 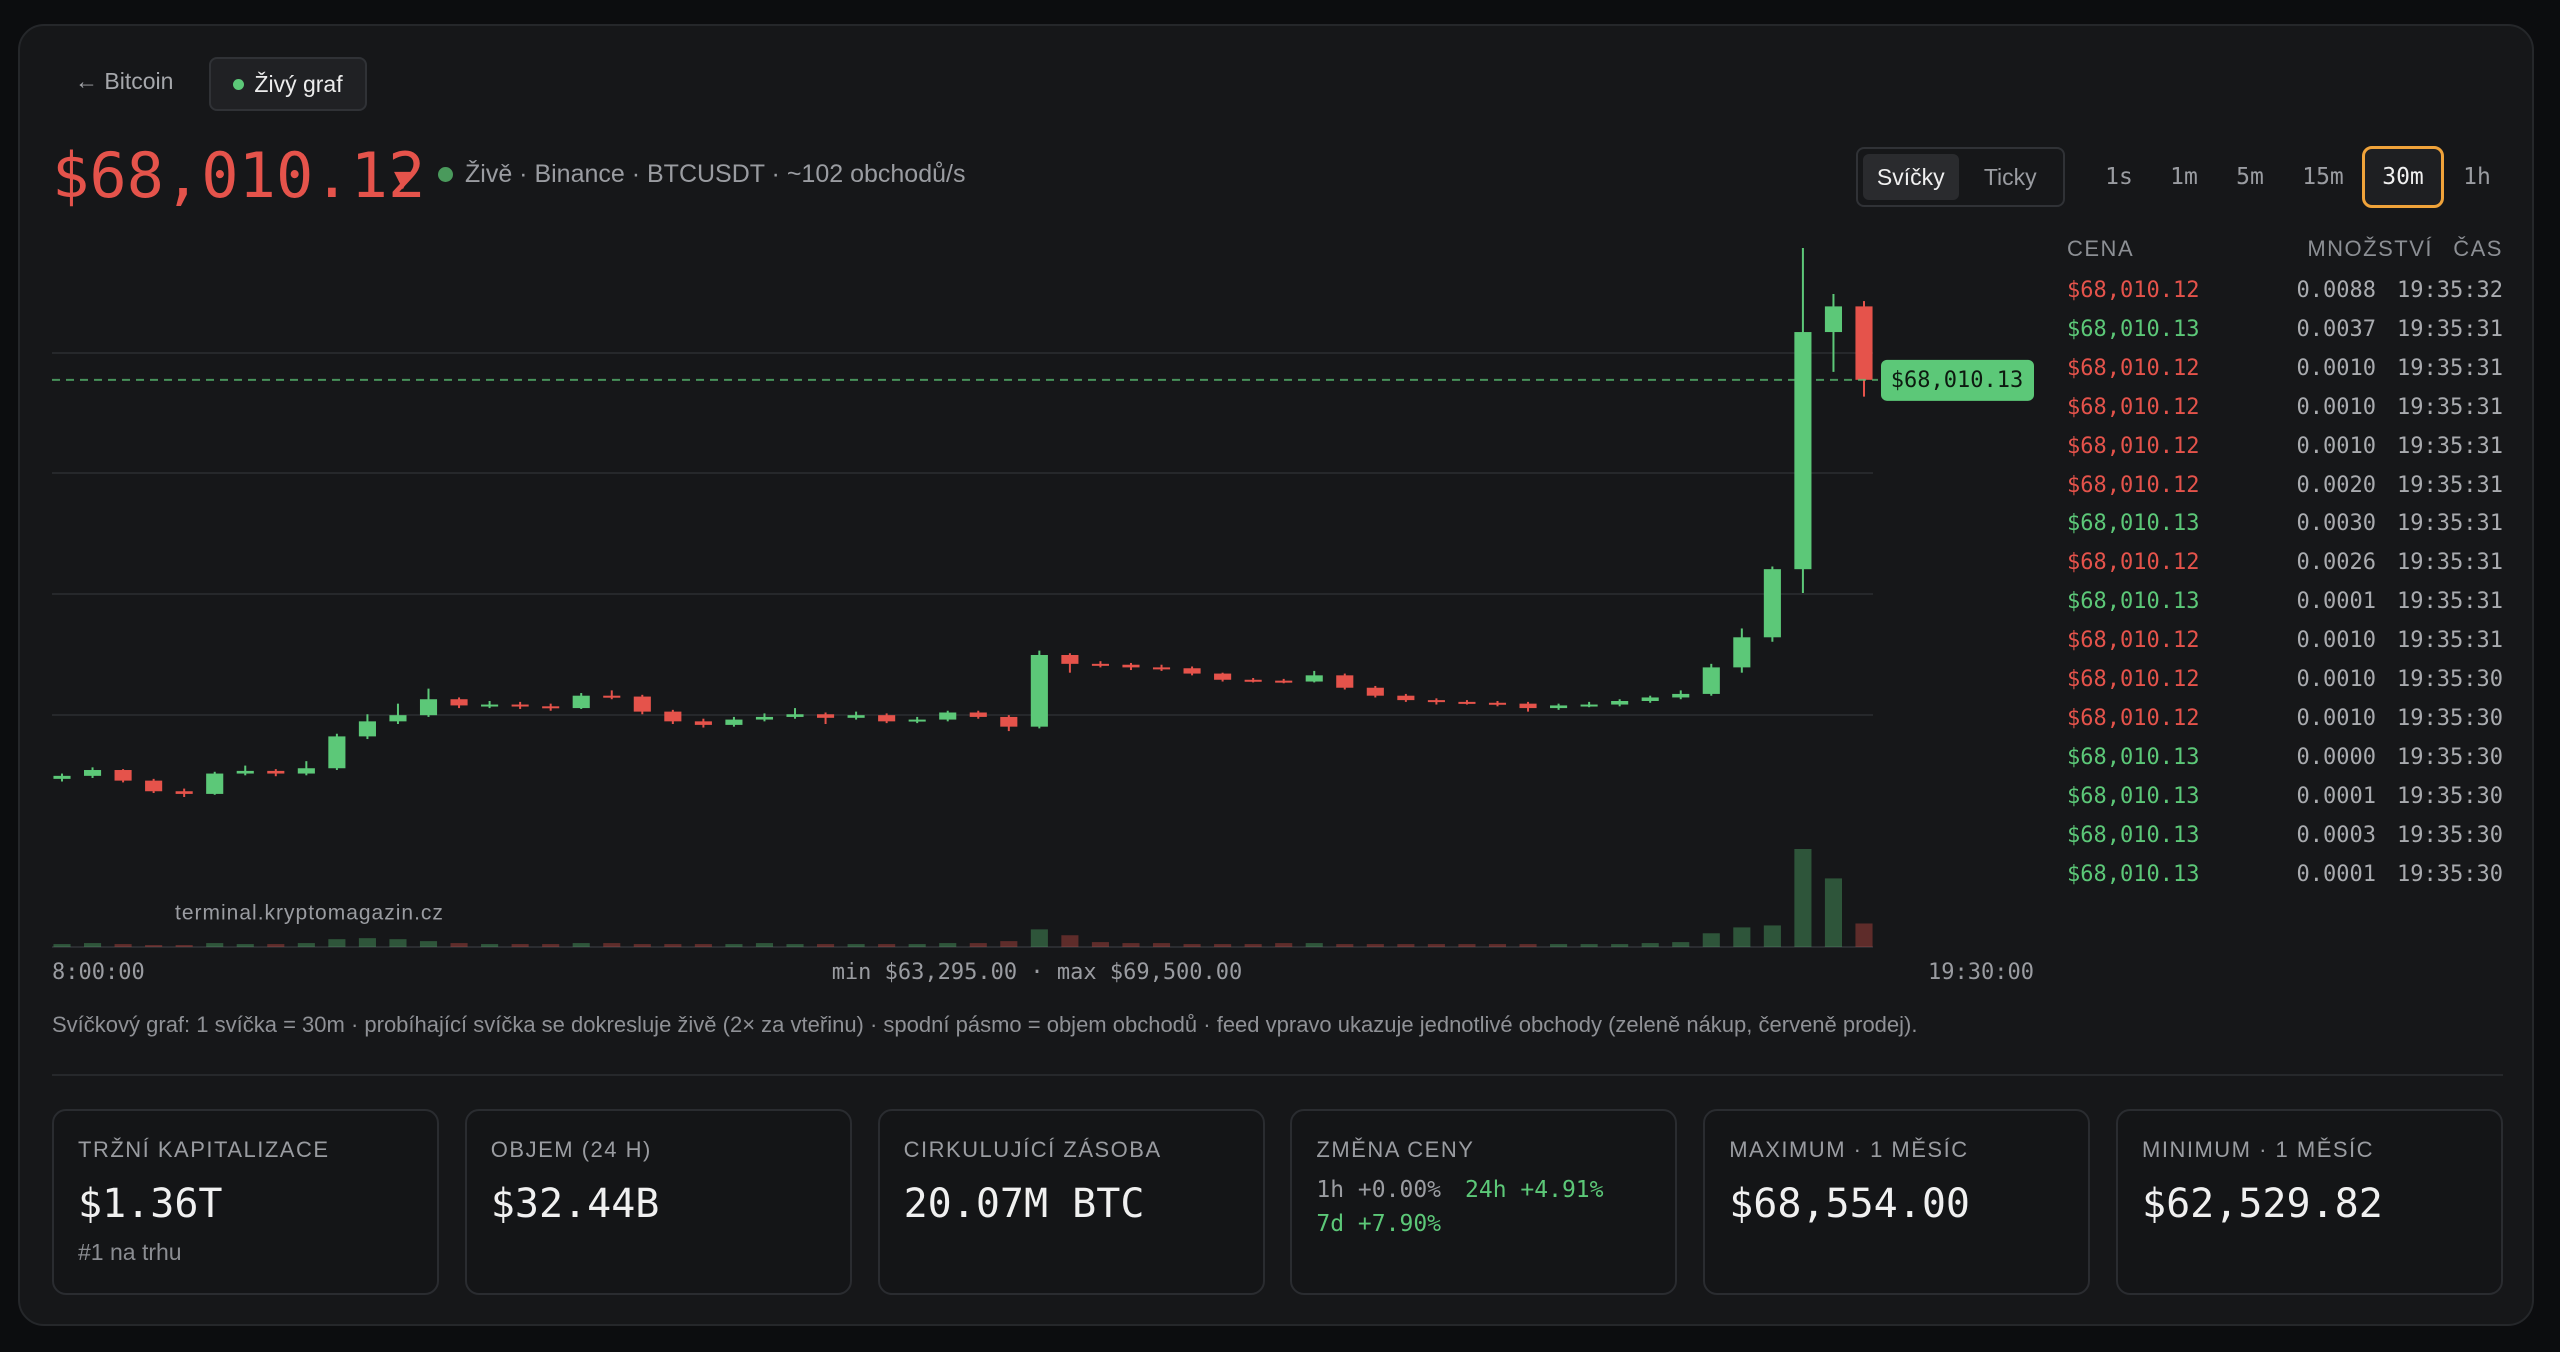 What do you see at coordinates (2119, 177) in the screenshot?
I see `timeframe-button: 1s` at bounding box center [2119, 177].